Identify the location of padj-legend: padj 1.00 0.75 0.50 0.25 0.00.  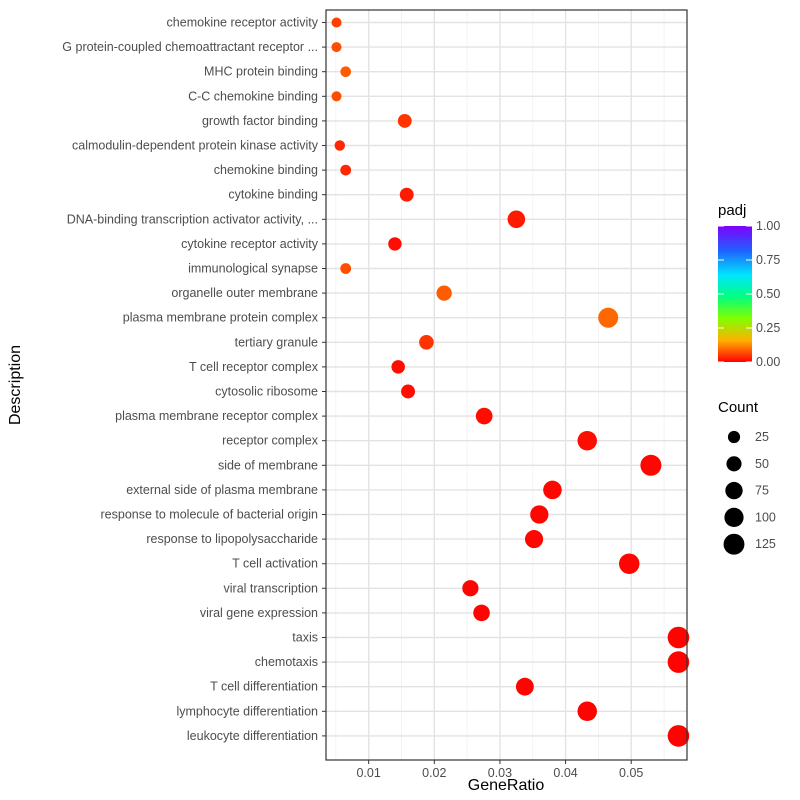
(749, 285).